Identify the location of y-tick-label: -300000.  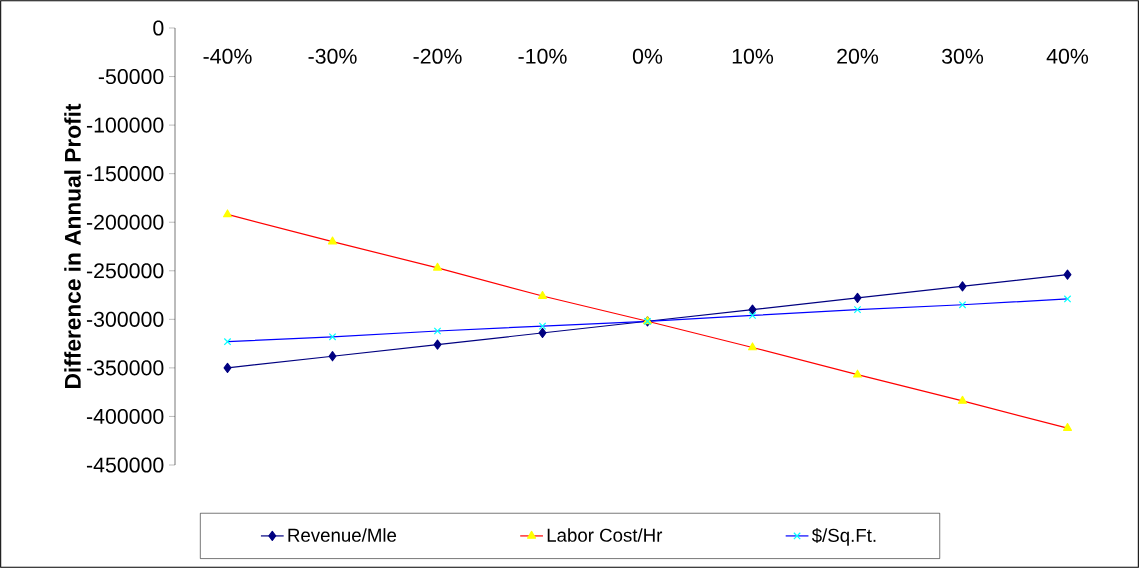
(125, 319).